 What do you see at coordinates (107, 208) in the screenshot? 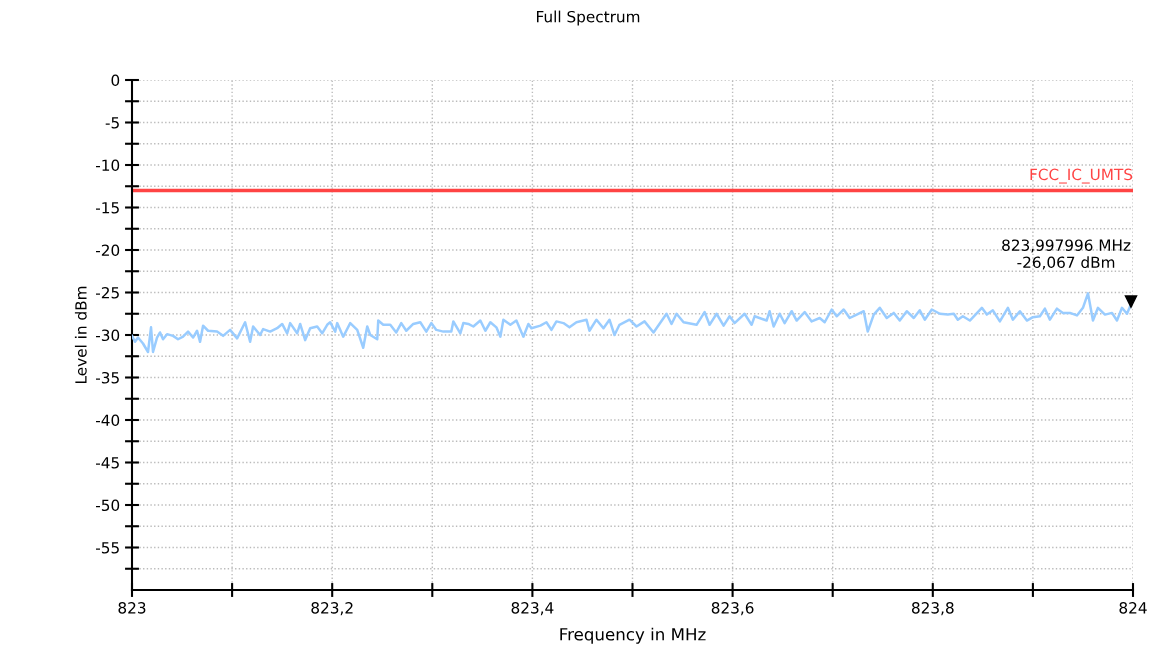
I see `y-tick-label: -15` at bounding box center [107, 208].